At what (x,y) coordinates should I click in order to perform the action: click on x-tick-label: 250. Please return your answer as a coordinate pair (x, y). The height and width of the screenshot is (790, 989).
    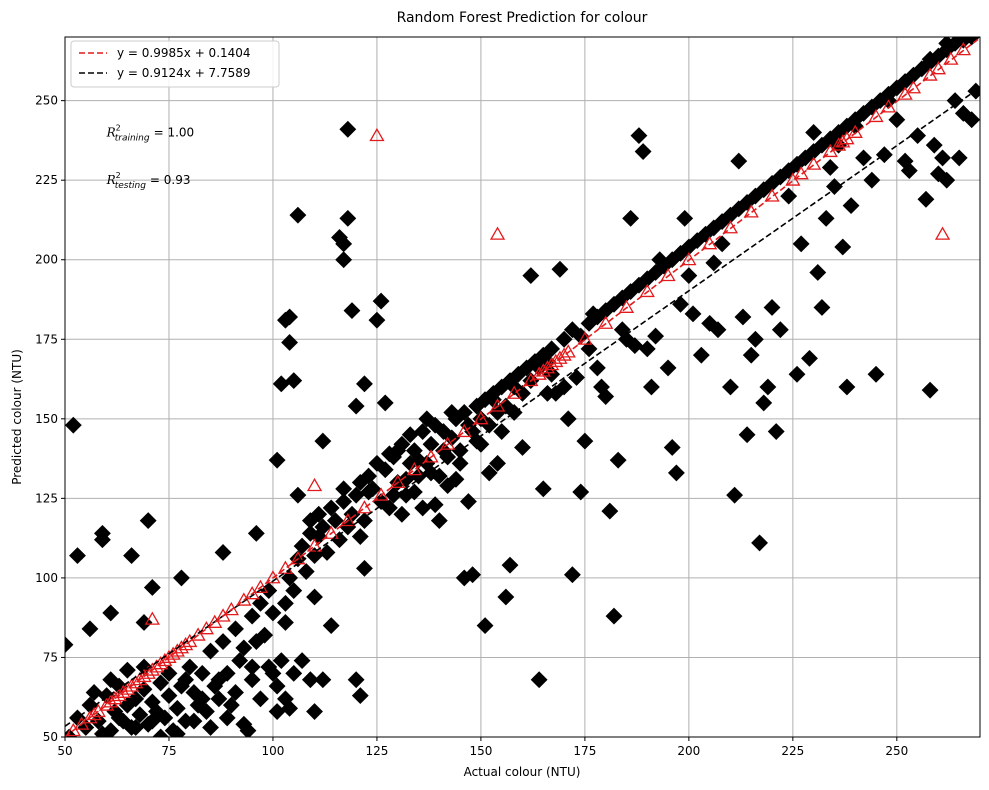
    Looking at the image, I should click on (896, 751).